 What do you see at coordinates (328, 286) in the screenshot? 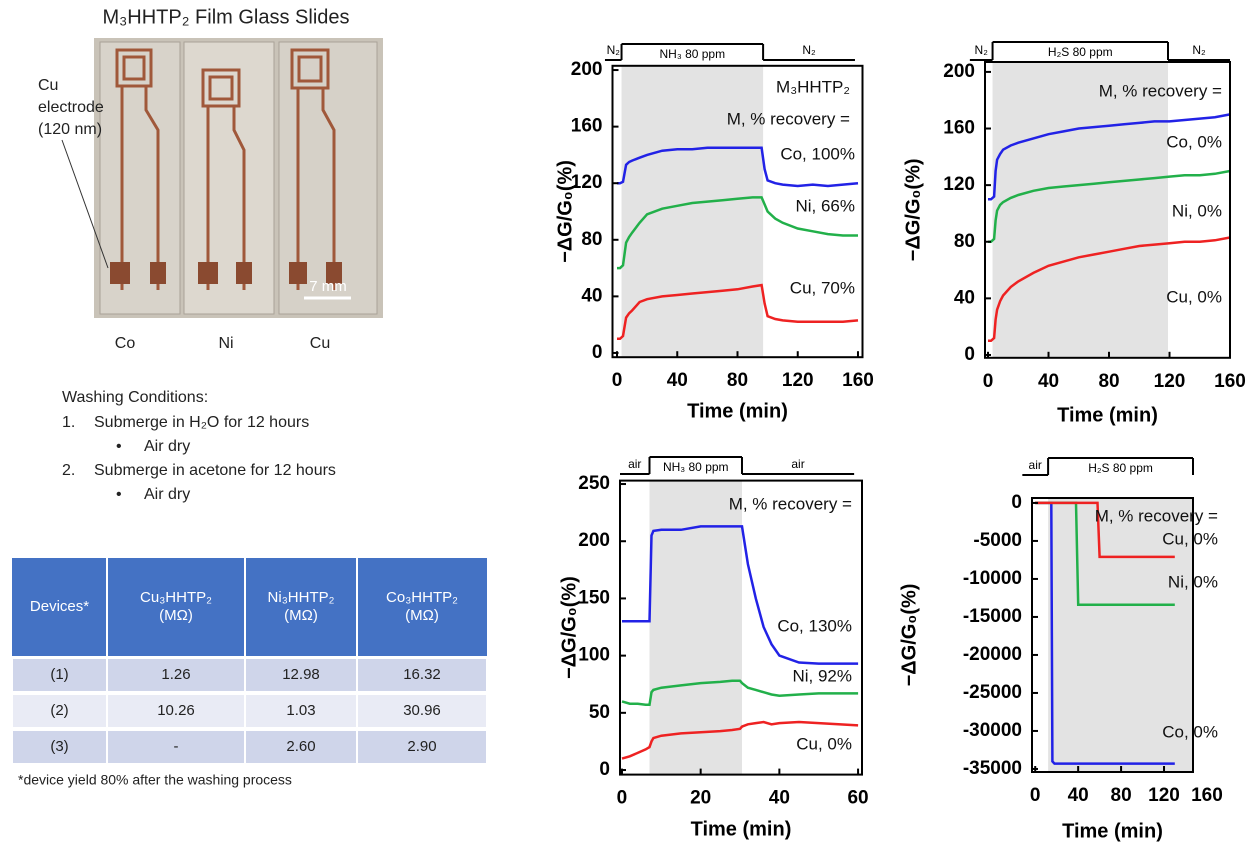
I see `scale-bar-label: 7 mm` at bounding box center [328, 286].